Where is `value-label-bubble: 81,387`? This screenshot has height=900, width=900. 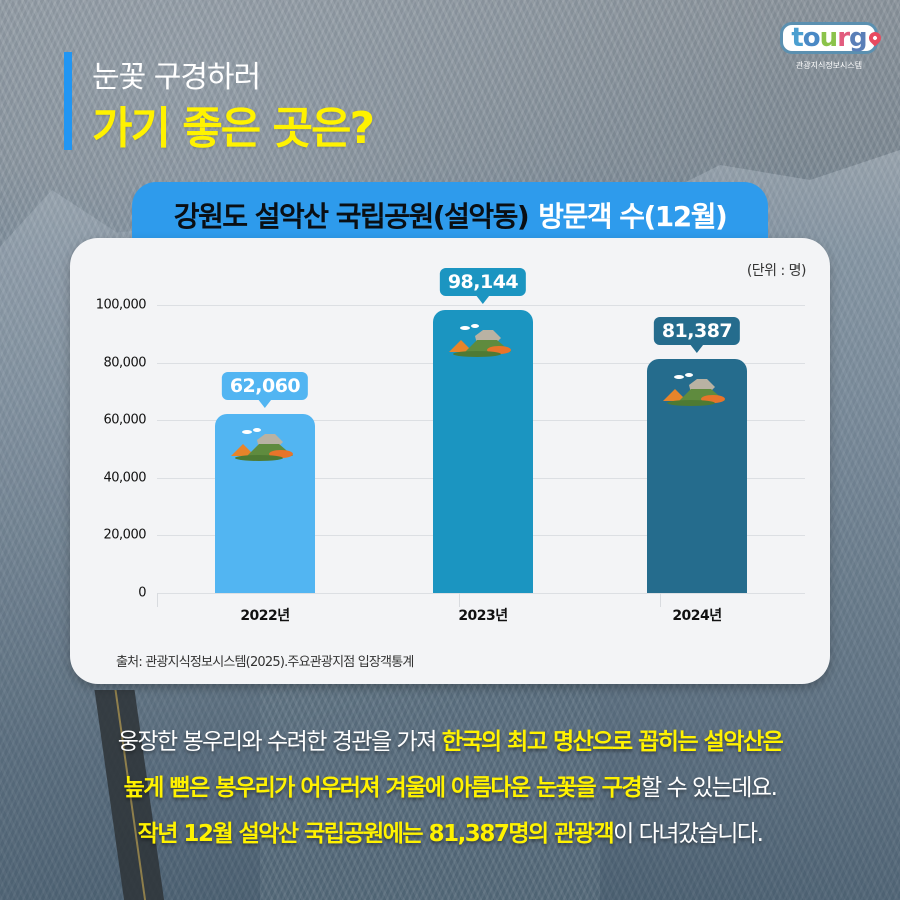
value-label-bubble: 81,387 is located at coordinates (697, 330).